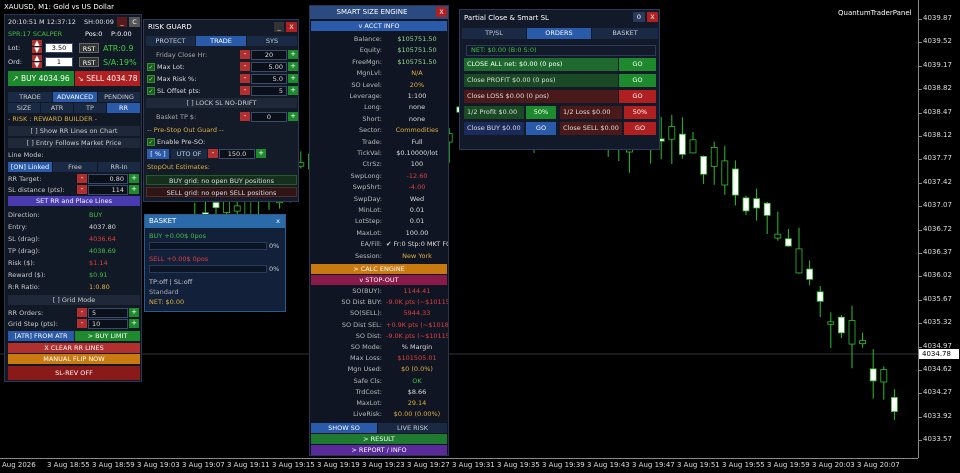 Image resolution: width=960 pixels, height=473 pixels. Describe the element at coordinates (123, 108) in the screenshot. I see `tab-rr: RR` at that location.